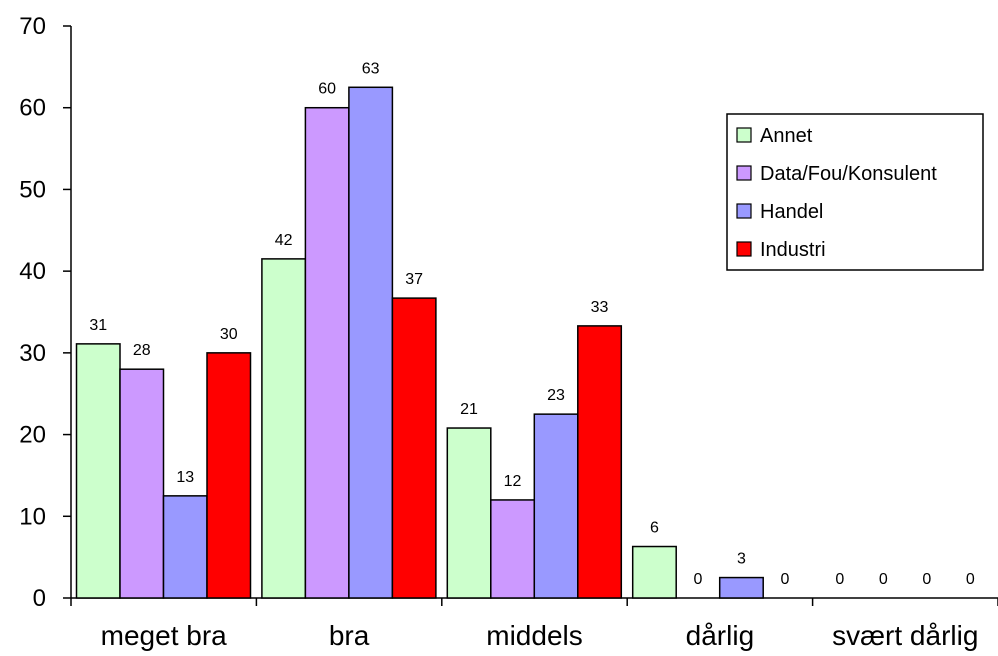  Describe the element at coordinates (142, 350) in the screenshot. I see `data-label: 28` at that location.